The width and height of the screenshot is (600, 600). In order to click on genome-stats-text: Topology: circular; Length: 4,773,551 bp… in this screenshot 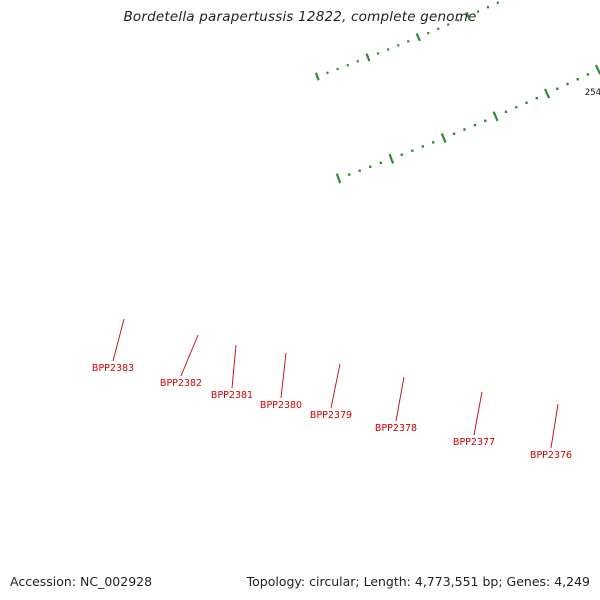, I will do `click(418, 581)`.